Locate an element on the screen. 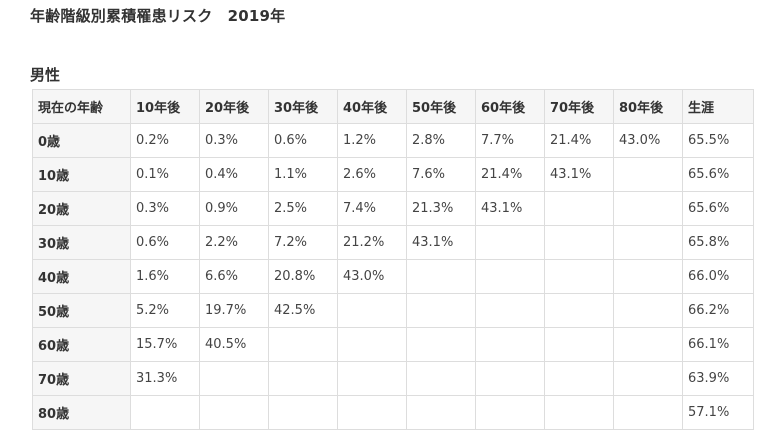 The image size is (766, 448). row-age-label: 20歳 is located at coordinates (81, 208).